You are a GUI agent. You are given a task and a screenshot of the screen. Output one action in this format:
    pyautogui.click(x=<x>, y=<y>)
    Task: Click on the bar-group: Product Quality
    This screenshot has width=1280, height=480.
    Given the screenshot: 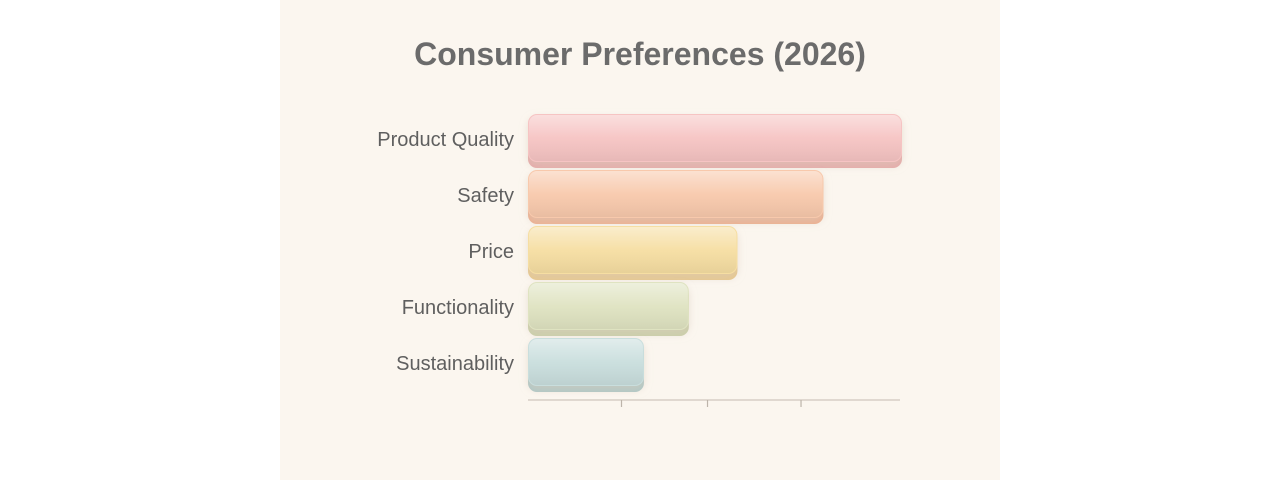 What is the action you would take?
    pyautogui.click(x=639, y=141)
    